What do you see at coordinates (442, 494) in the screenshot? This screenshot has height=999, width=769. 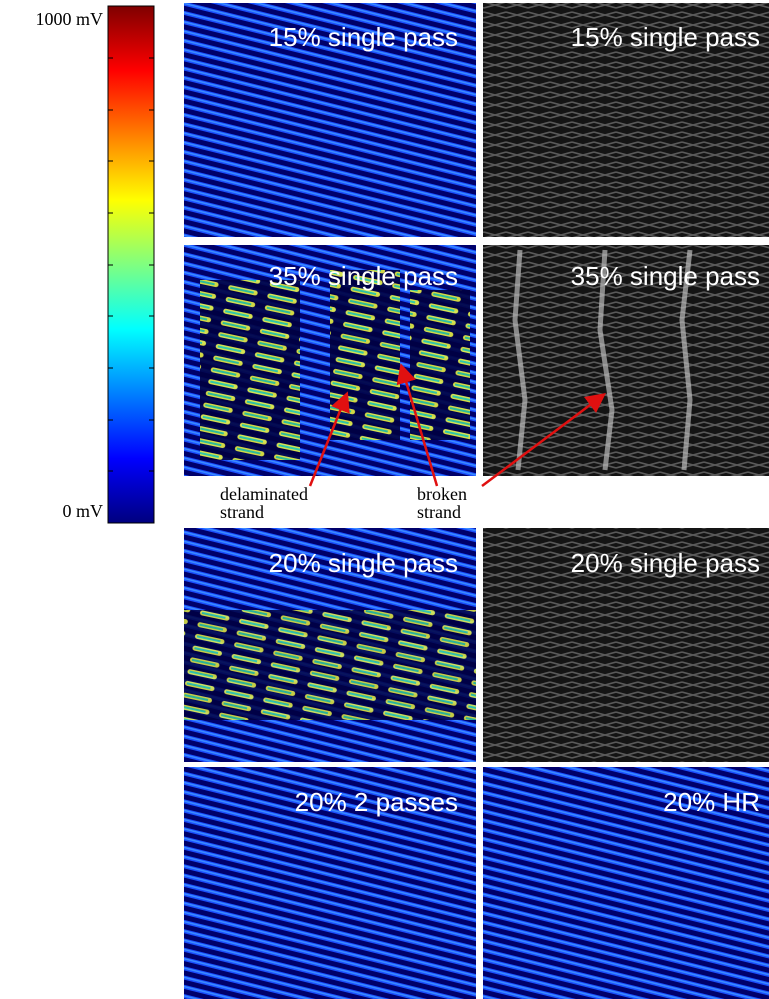 I see `annotation: broken` at bounding box center [442, 494].